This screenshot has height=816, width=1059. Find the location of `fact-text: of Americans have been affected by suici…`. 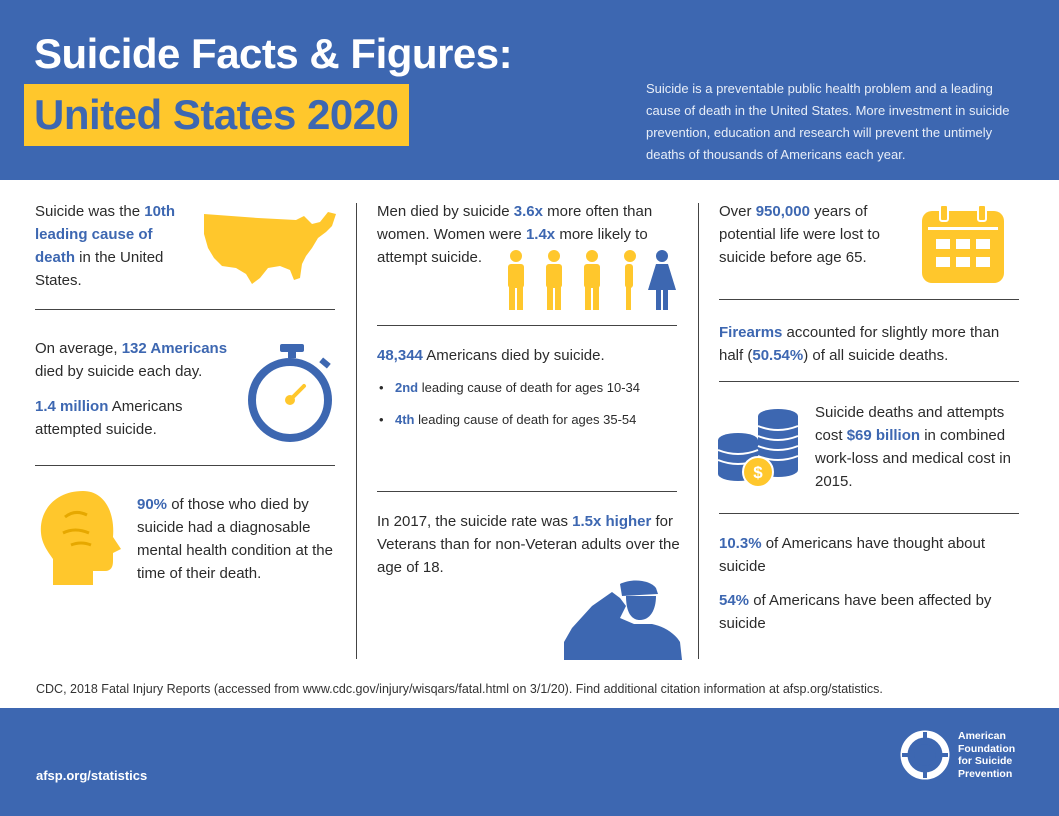

fact-text: of Americans have been affected by suici… is located at coordinates (855, 612).